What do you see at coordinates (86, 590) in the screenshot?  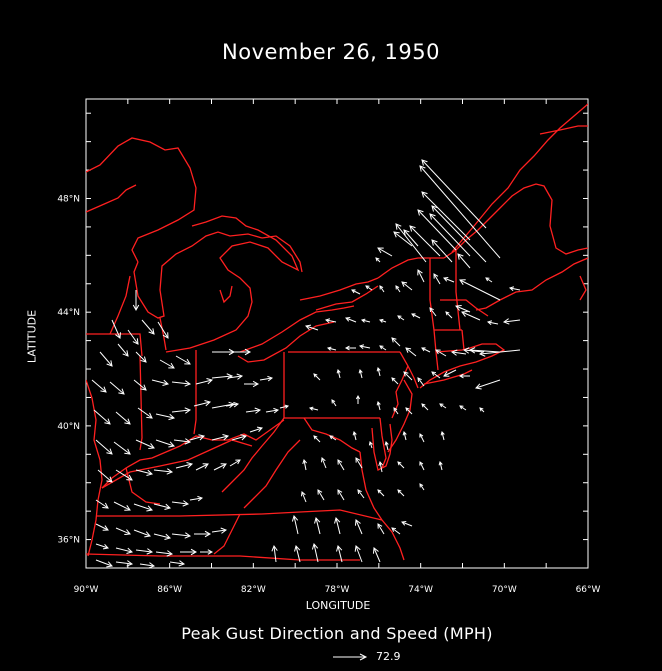 I see `x-tick-label: 90°W` at bounding box center [86, 590].